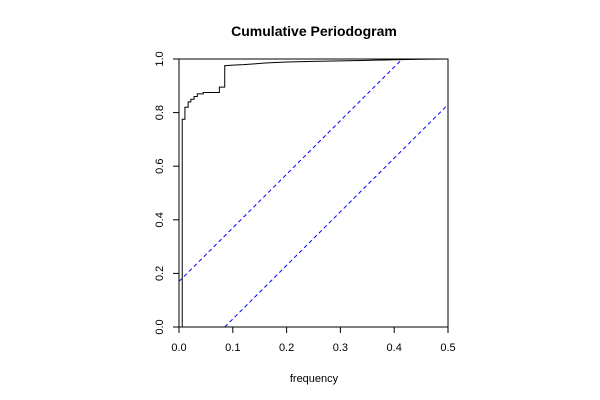  I want to click on chart-title: Cumulative Periodogram, so click(314, 31).